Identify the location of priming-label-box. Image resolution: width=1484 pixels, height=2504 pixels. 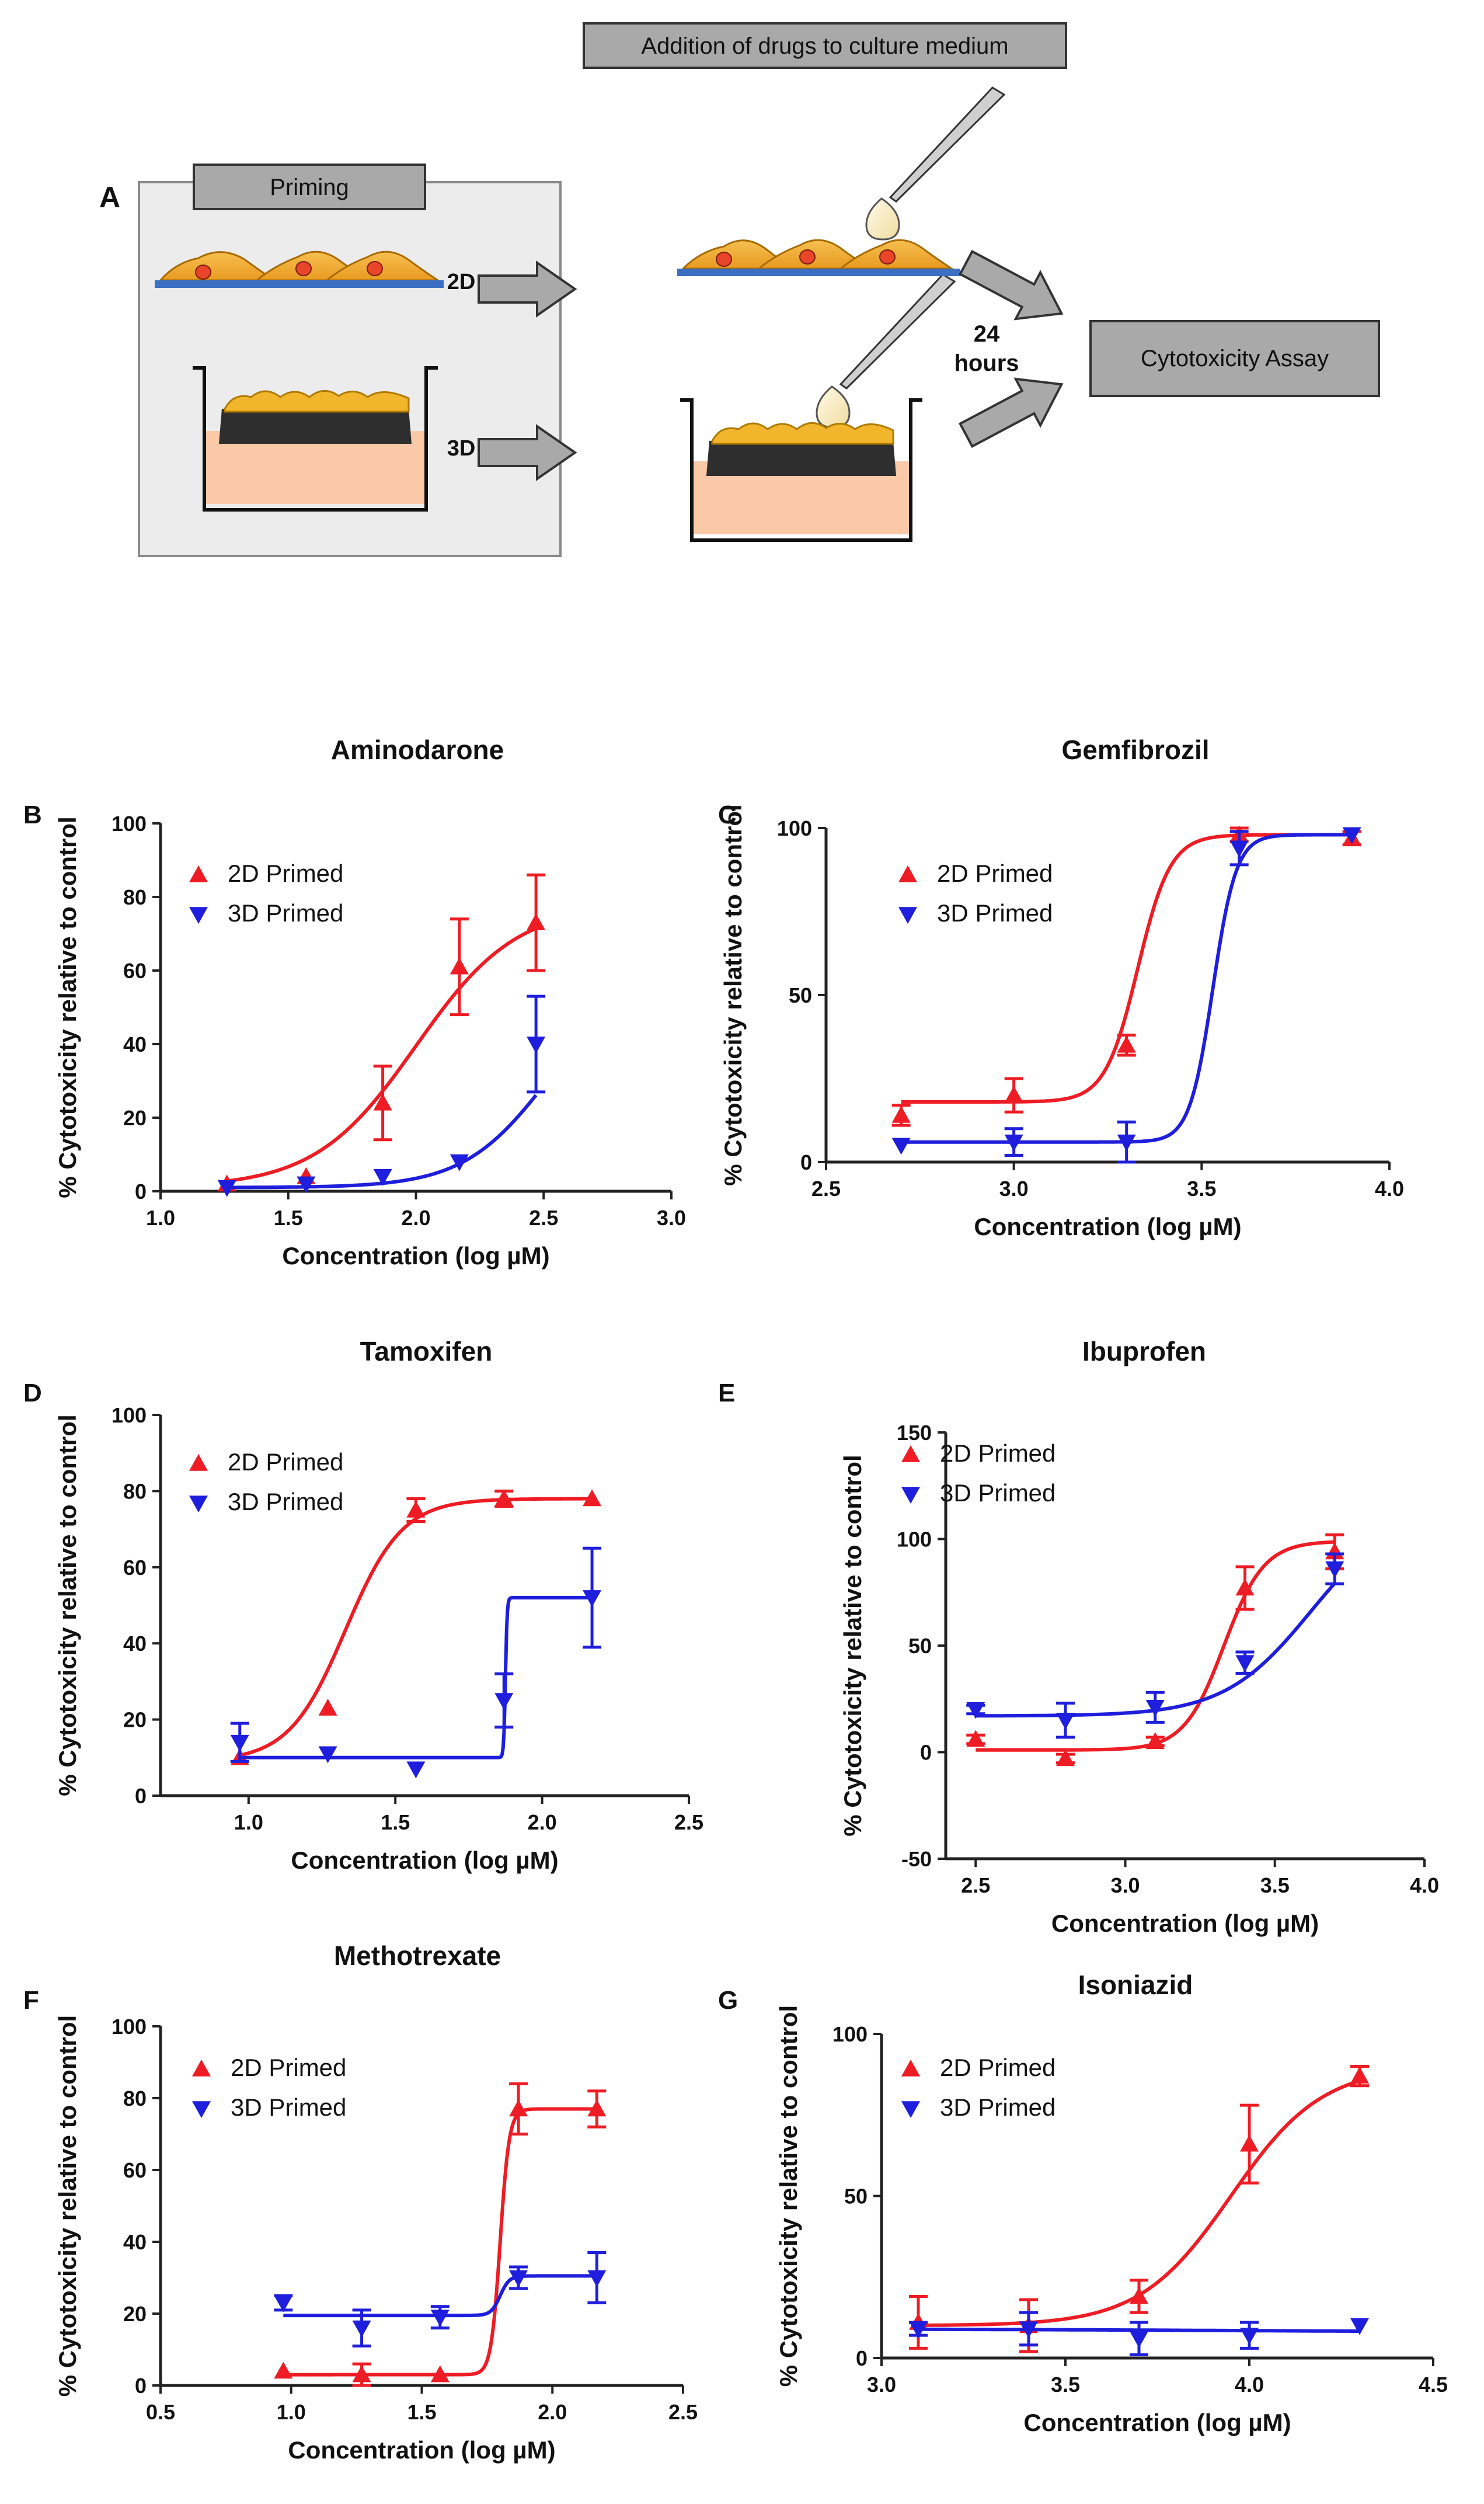
(309, 187).